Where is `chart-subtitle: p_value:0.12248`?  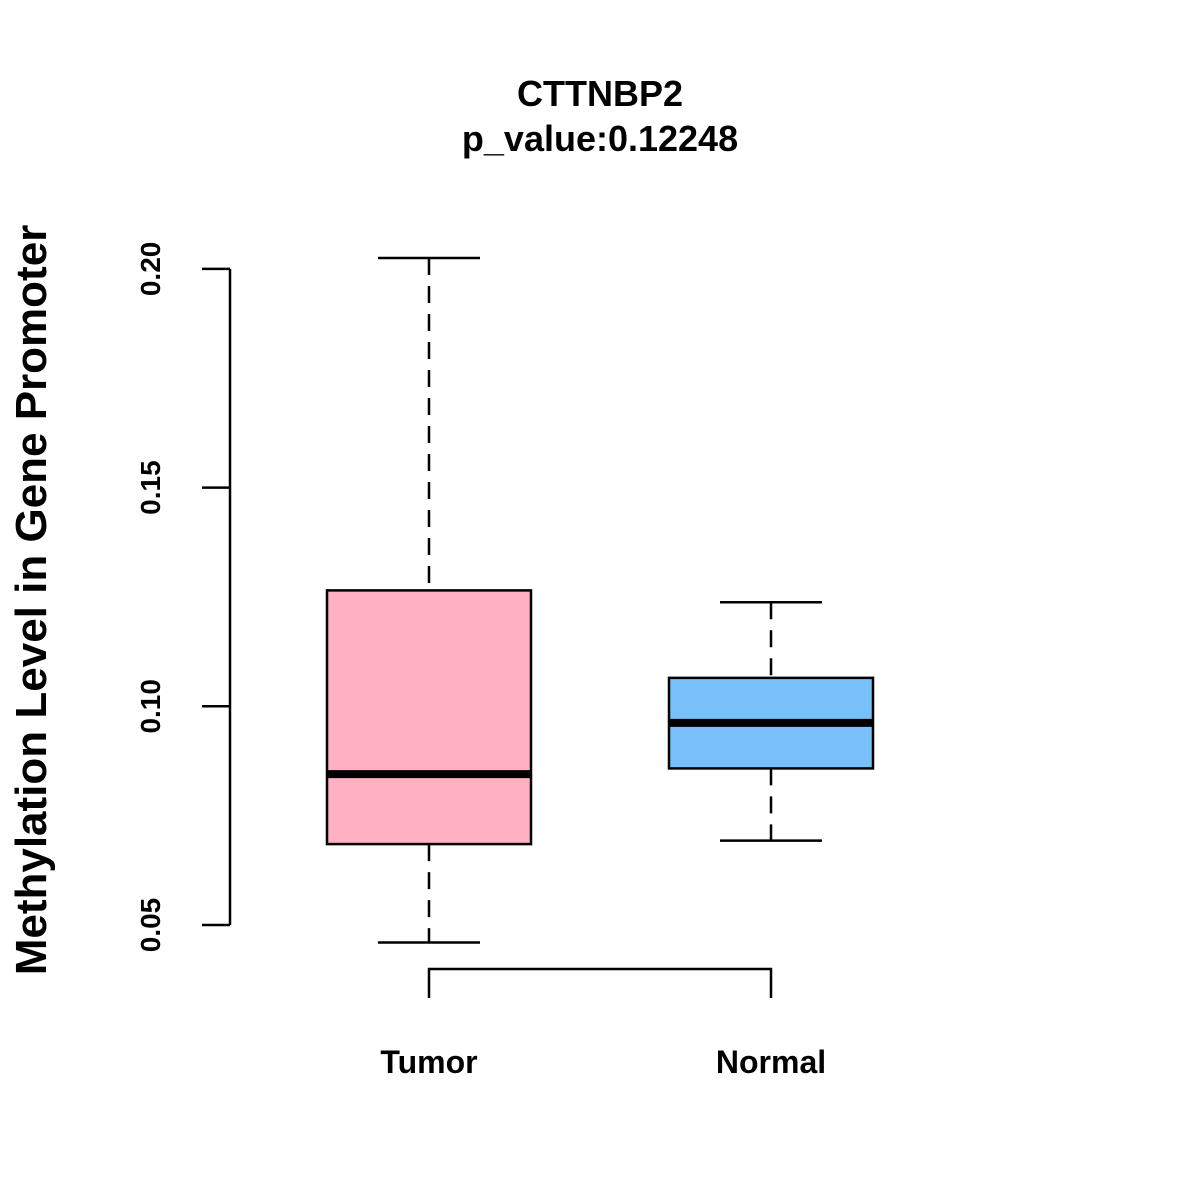
chart-subtitle: p_value:0.12248 is located at coordinates (600, 138).